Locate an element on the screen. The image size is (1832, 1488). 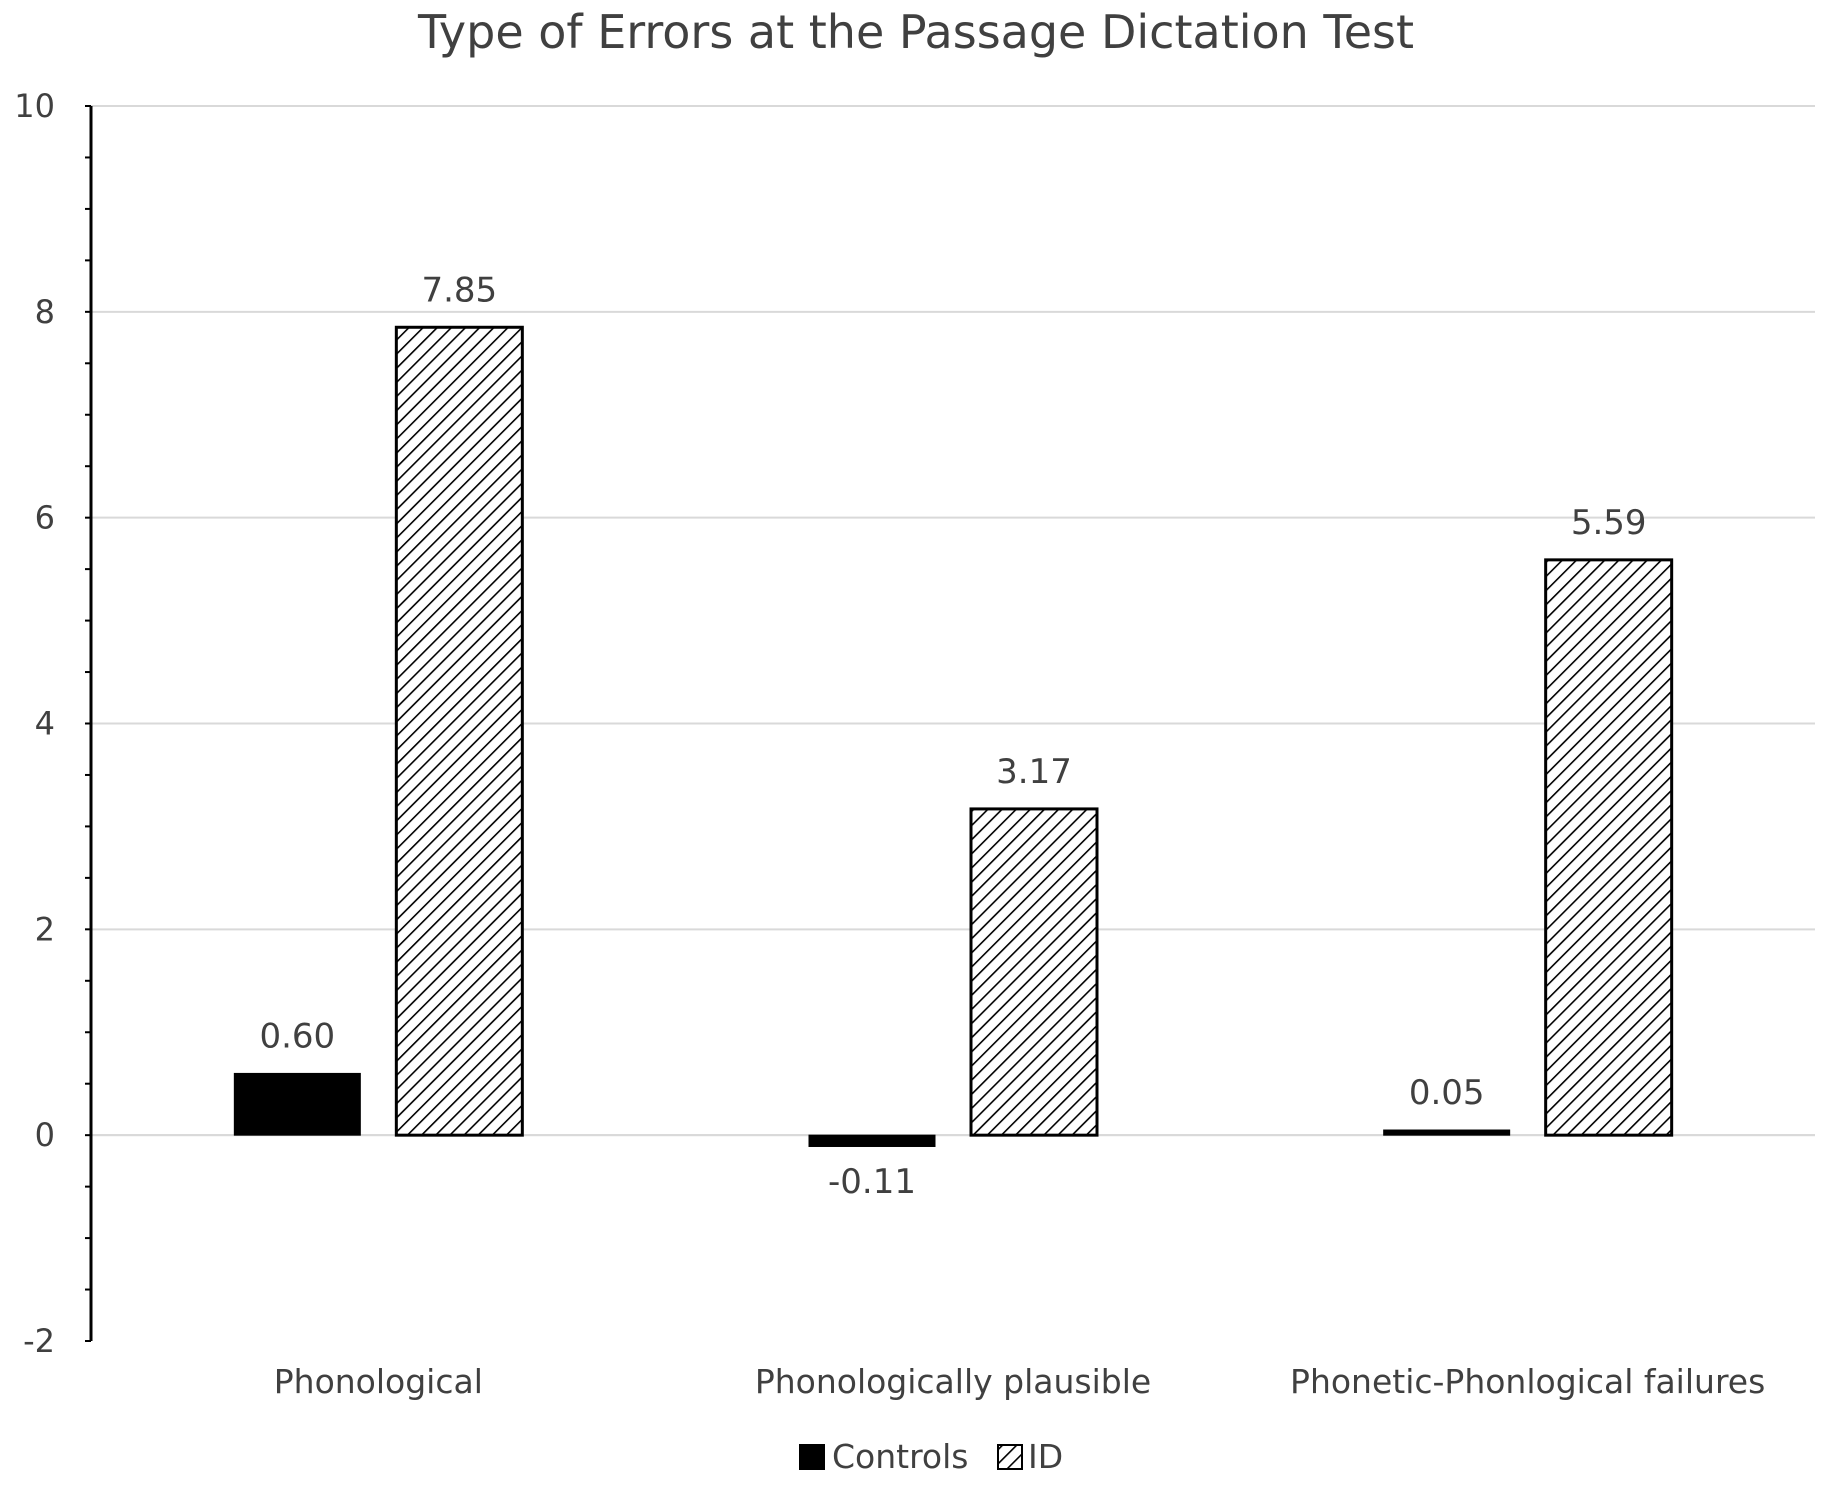
legend: Controls ID is located at coordinates (931, 1456).